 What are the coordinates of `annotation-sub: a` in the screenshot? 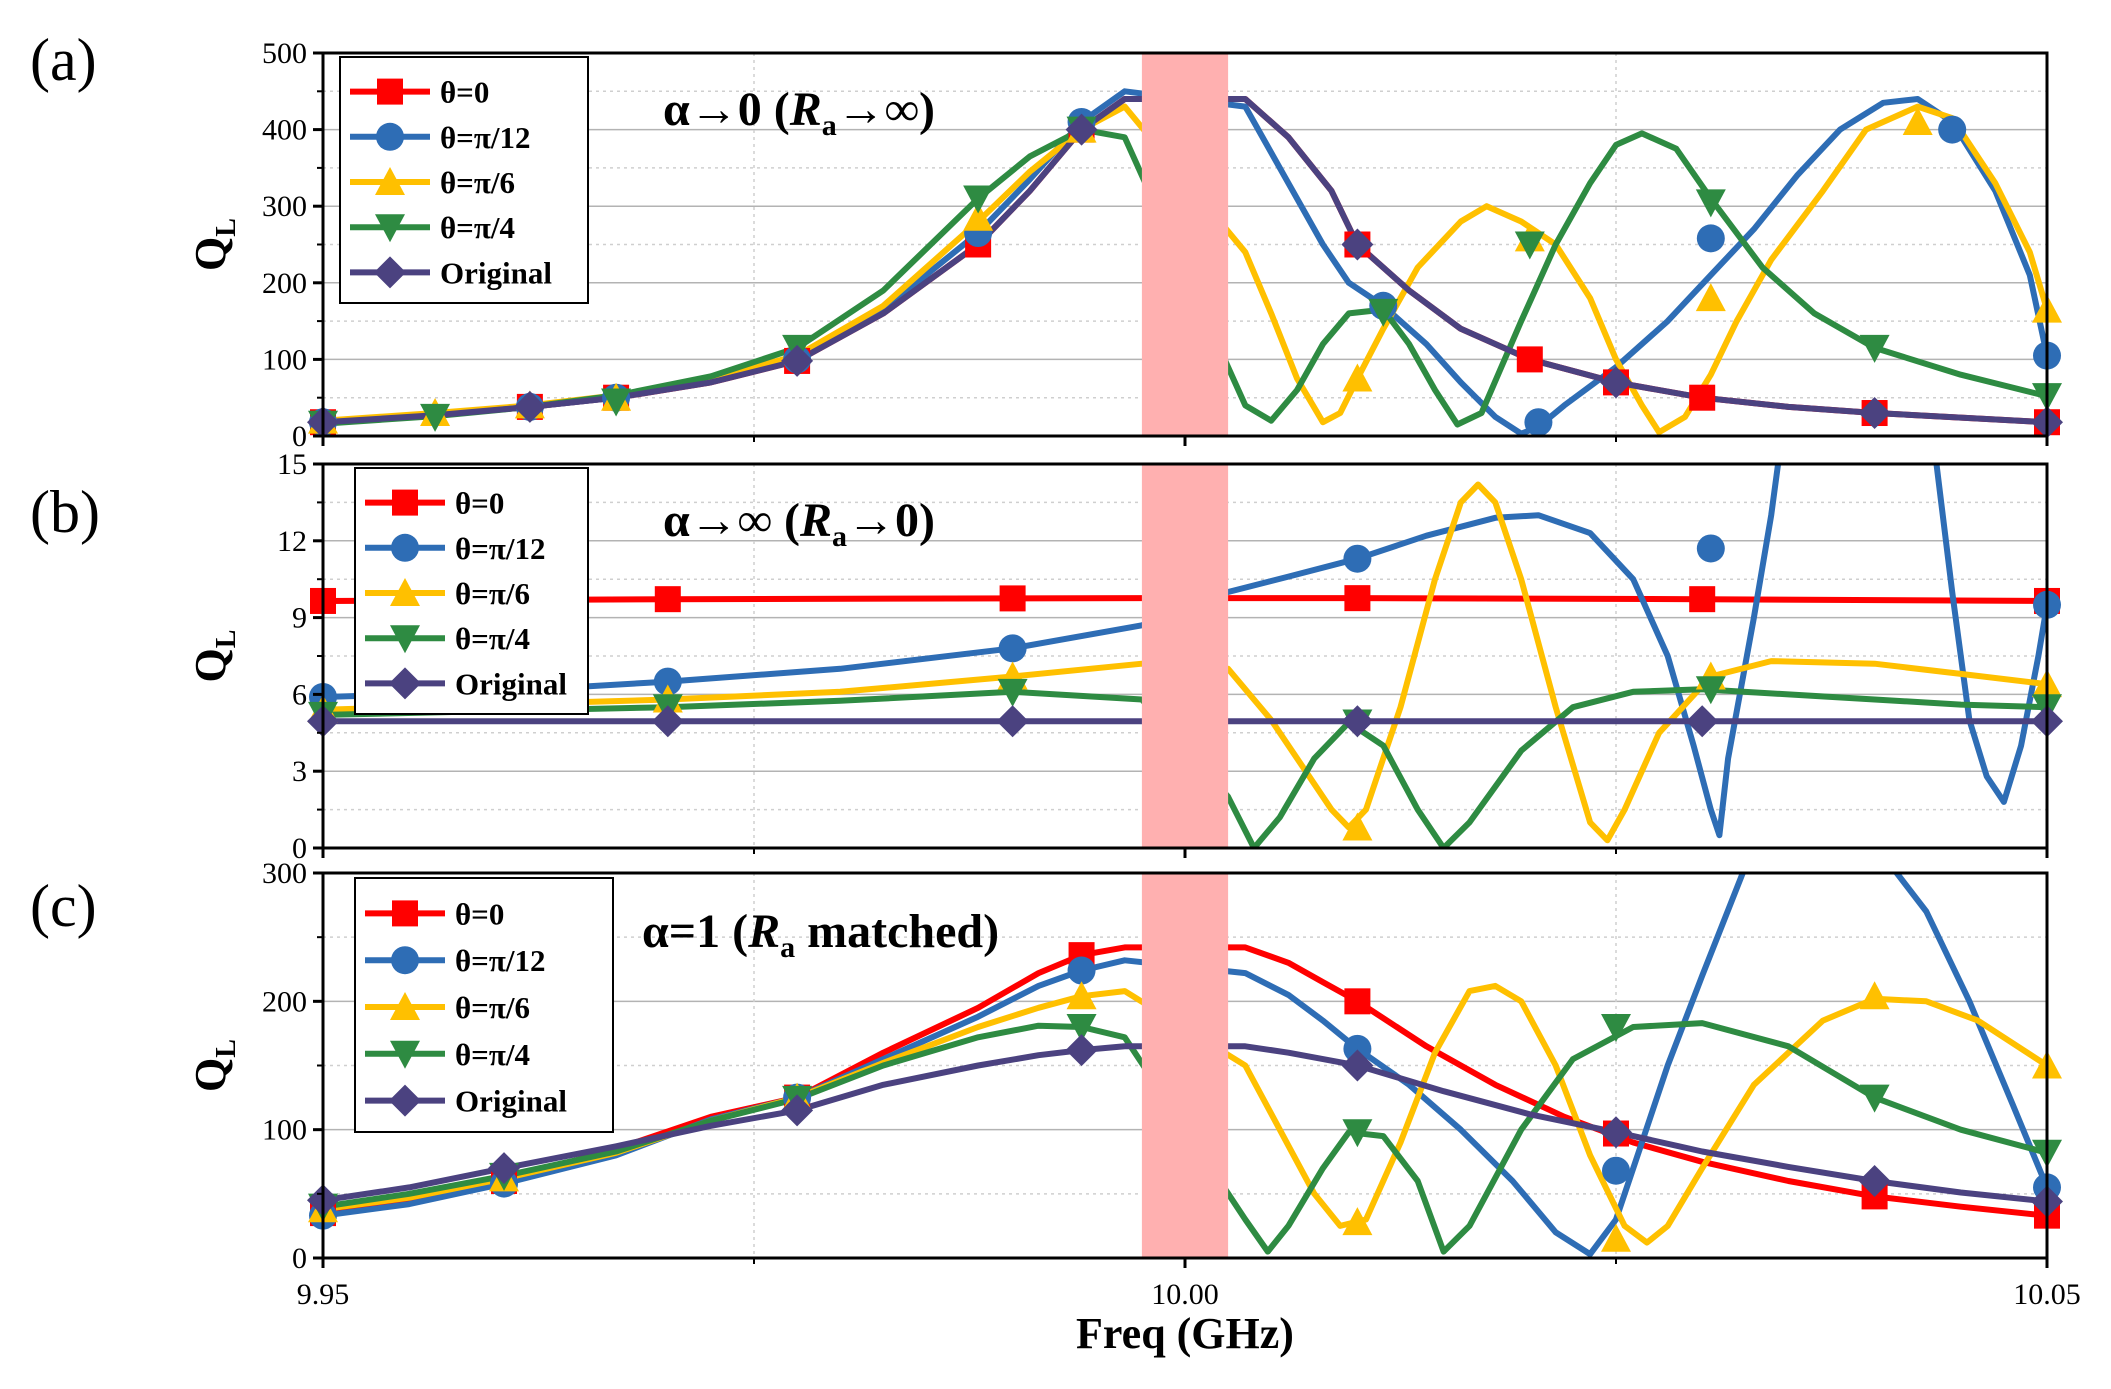 It's located at (787, 947).